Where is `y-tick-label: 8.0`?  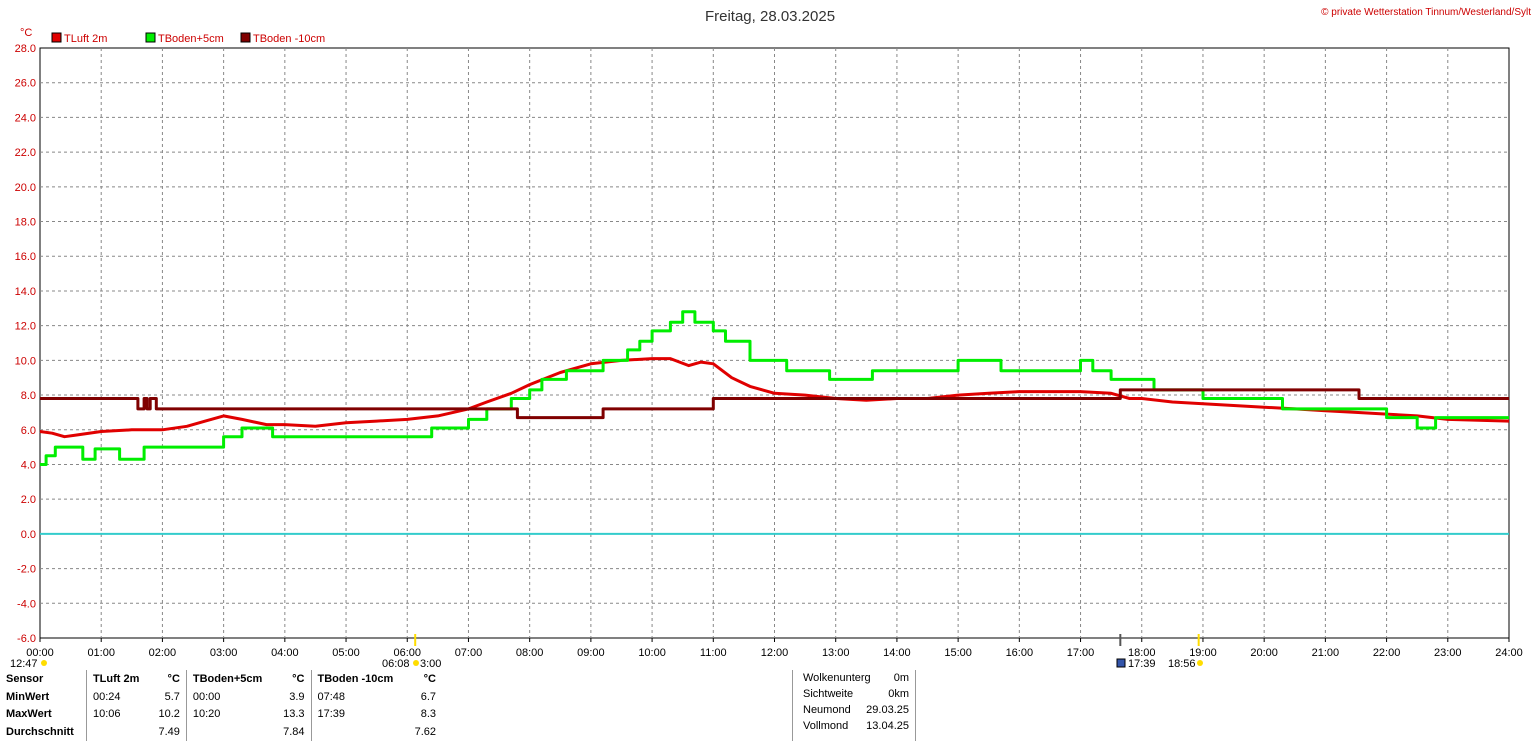 y-tick-label: 8.0 is located at coordinates (28, 396).